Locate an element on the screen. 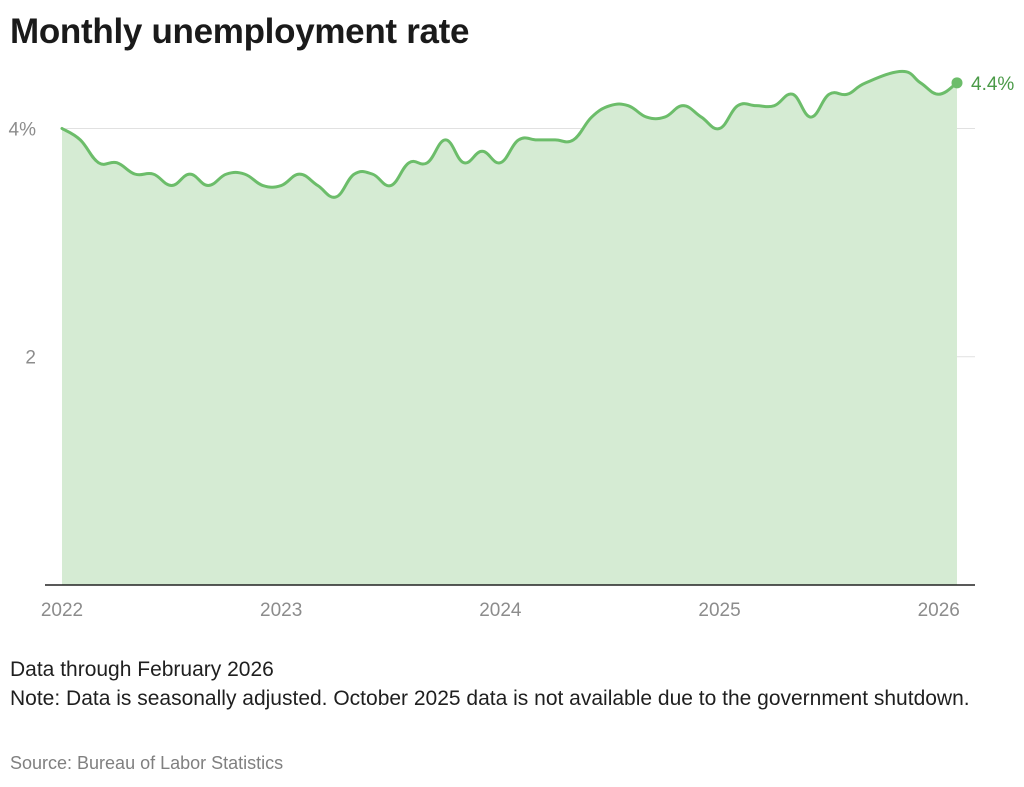  x-tick-label-2022: 2022 is located at coordinates (62, 610).